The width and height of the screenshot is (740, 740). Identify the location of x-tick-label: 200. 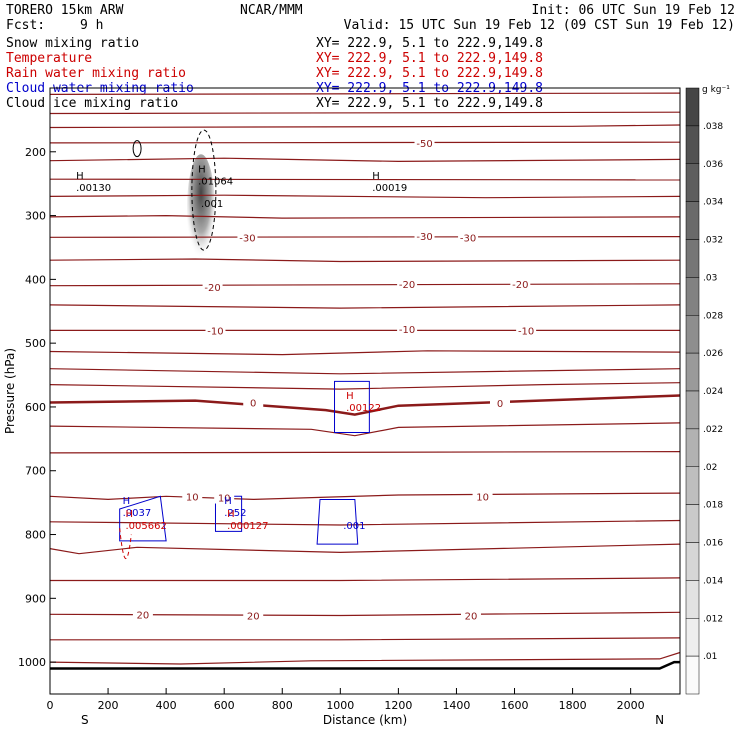
(108, 705).